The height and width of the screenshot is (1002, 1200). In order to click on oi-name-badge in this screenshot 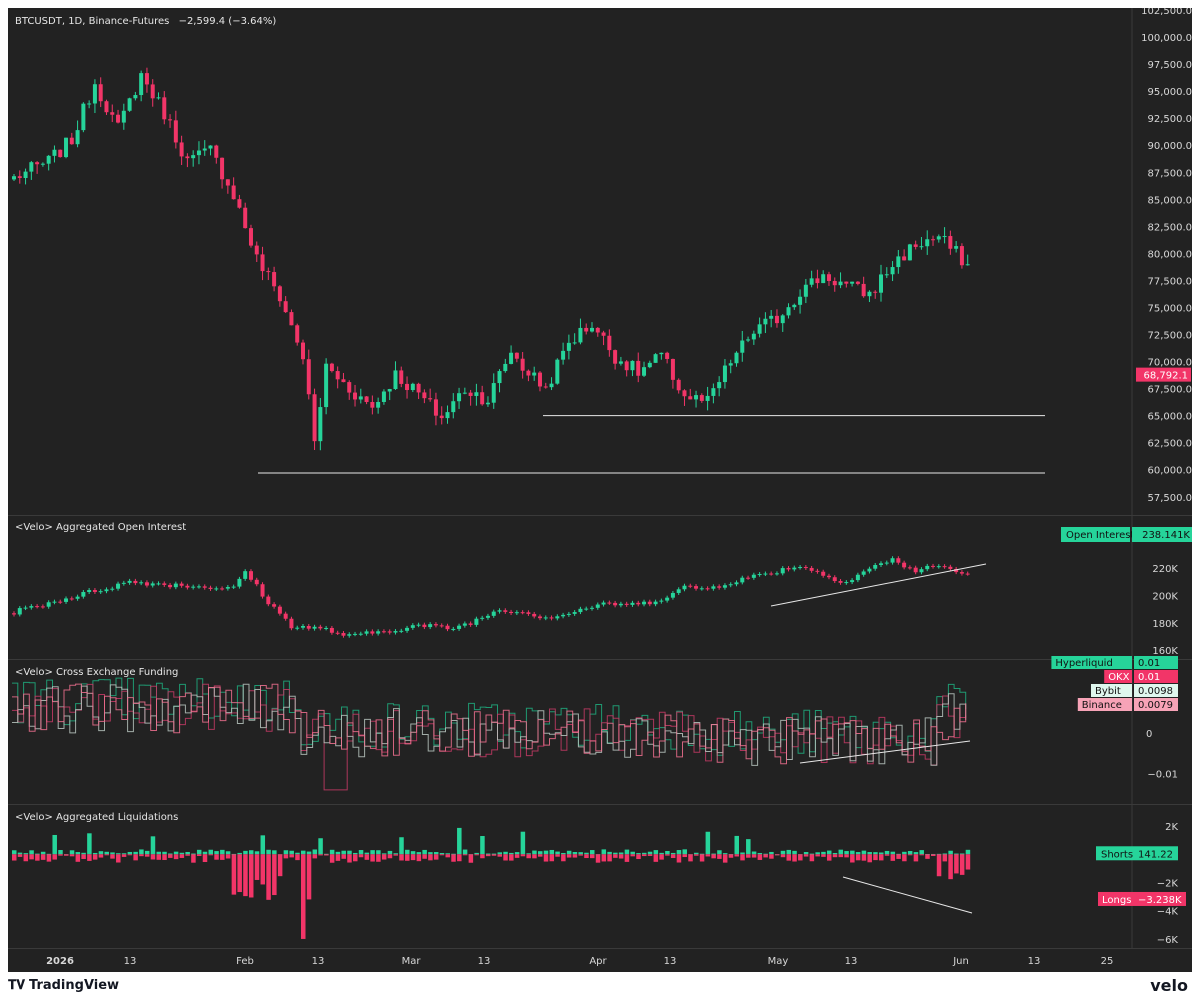, I will do `click(1095, 534)`.